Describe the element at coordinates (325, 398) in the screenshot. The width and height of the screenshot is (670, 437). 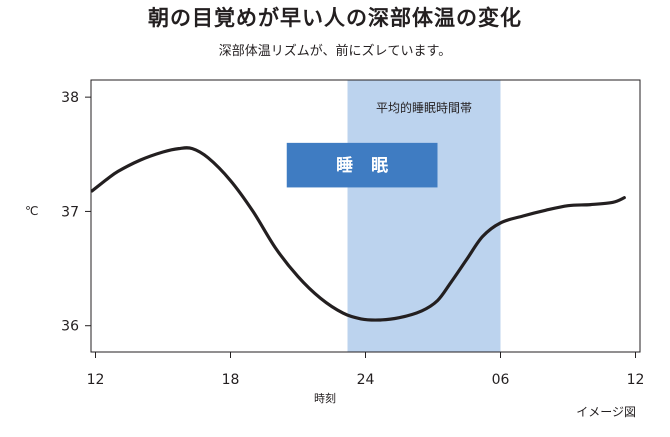
I see `x-axis-label: 時刻` at that location.